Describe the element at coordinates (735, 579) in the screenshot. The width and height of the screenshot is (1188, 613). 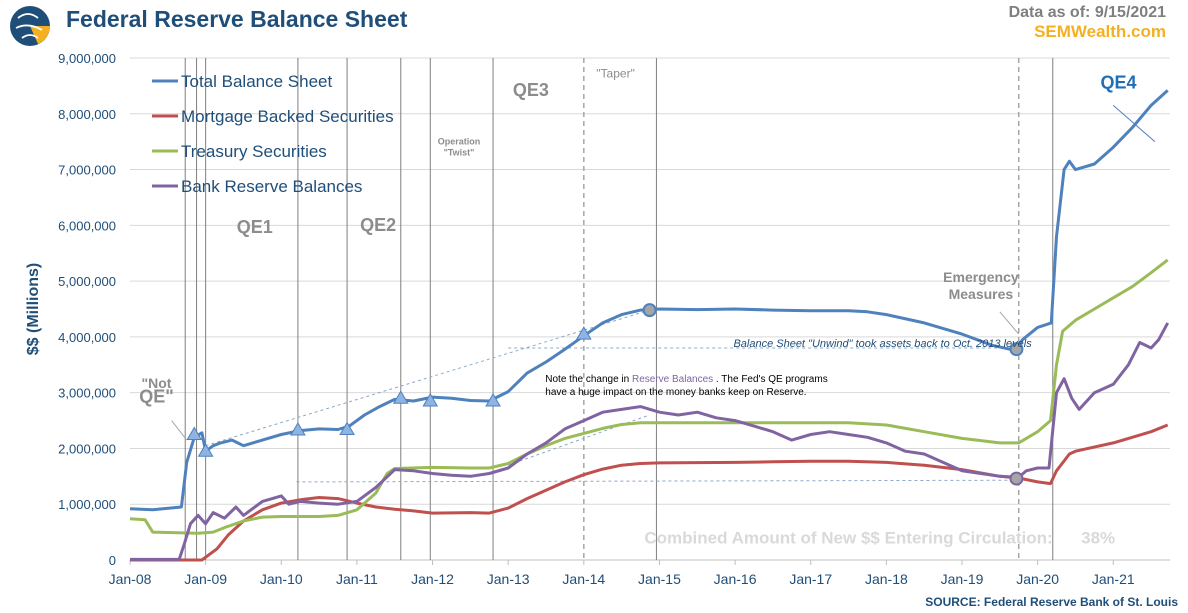
I see `x-tick-label: Jan-16` at that location.